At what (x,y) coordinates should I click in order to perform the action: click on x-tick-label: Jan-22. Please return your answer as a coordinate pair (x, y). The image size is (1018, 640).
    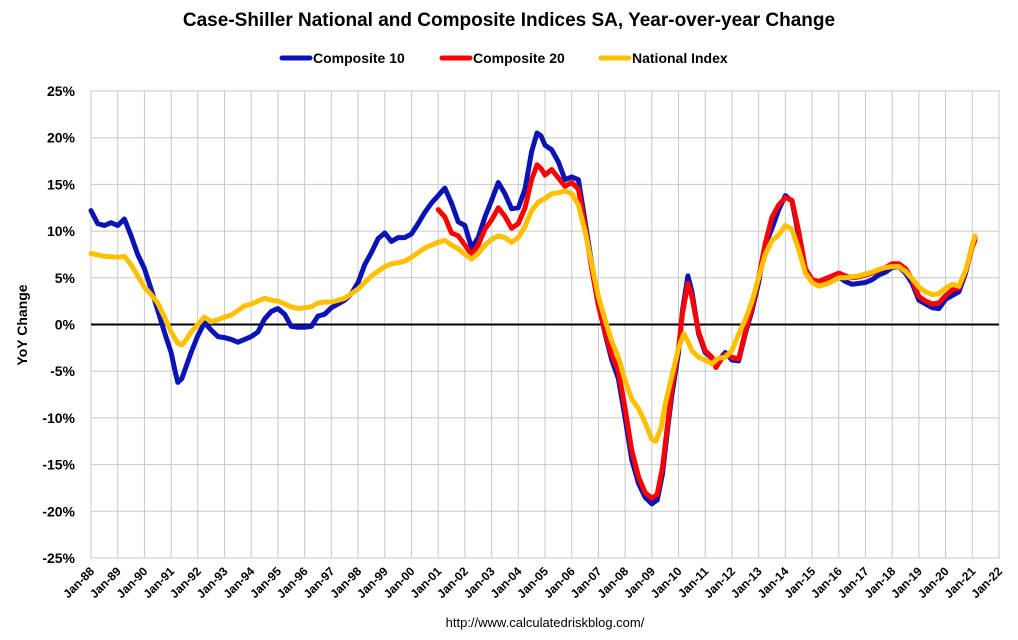
    Looking at the image, I should click on (986, 582).